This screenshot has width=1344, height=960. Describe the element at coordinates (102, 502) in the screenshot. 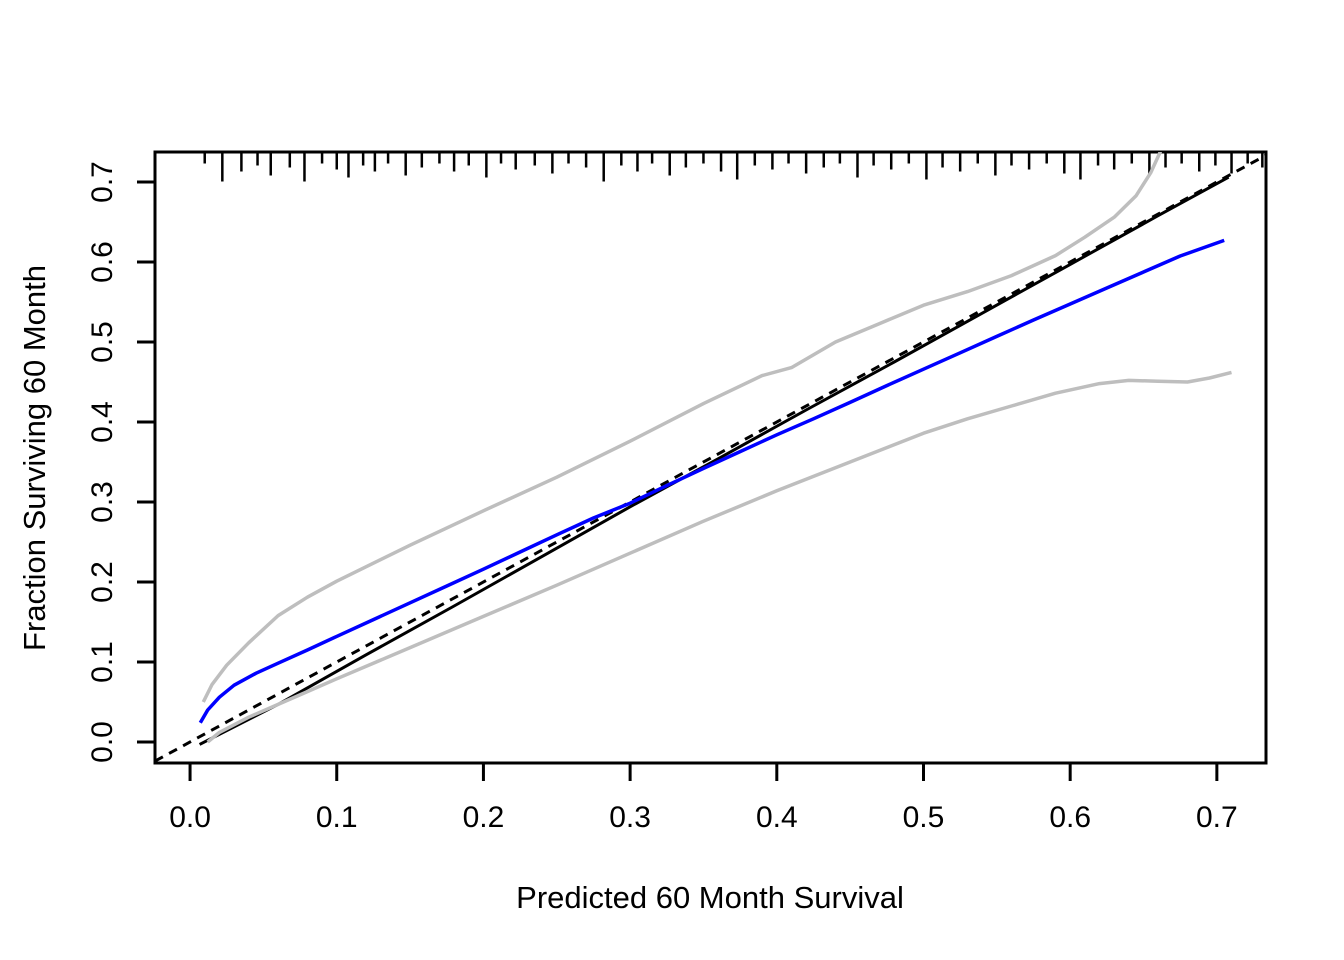

I see `y-axis-tick-label: 0.3` at that location.